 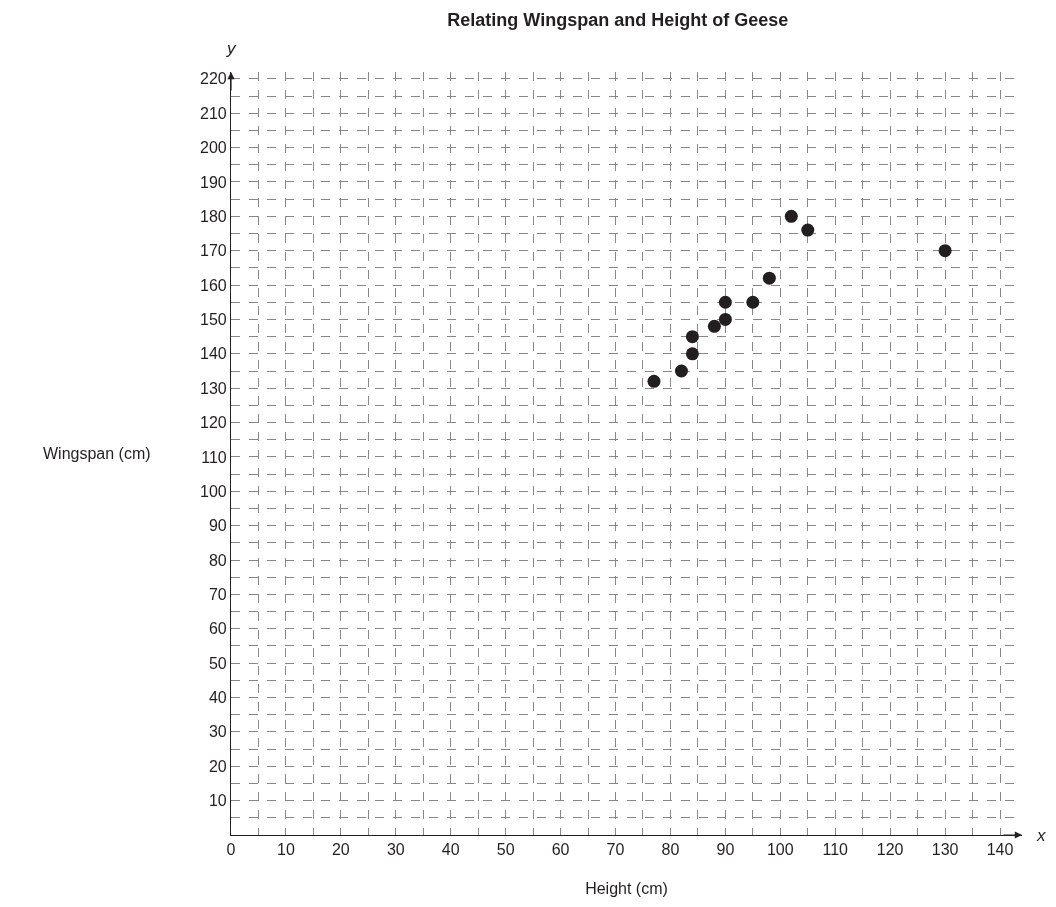 I want to click on y-tick-label: 90, so click(x=217, y=526).